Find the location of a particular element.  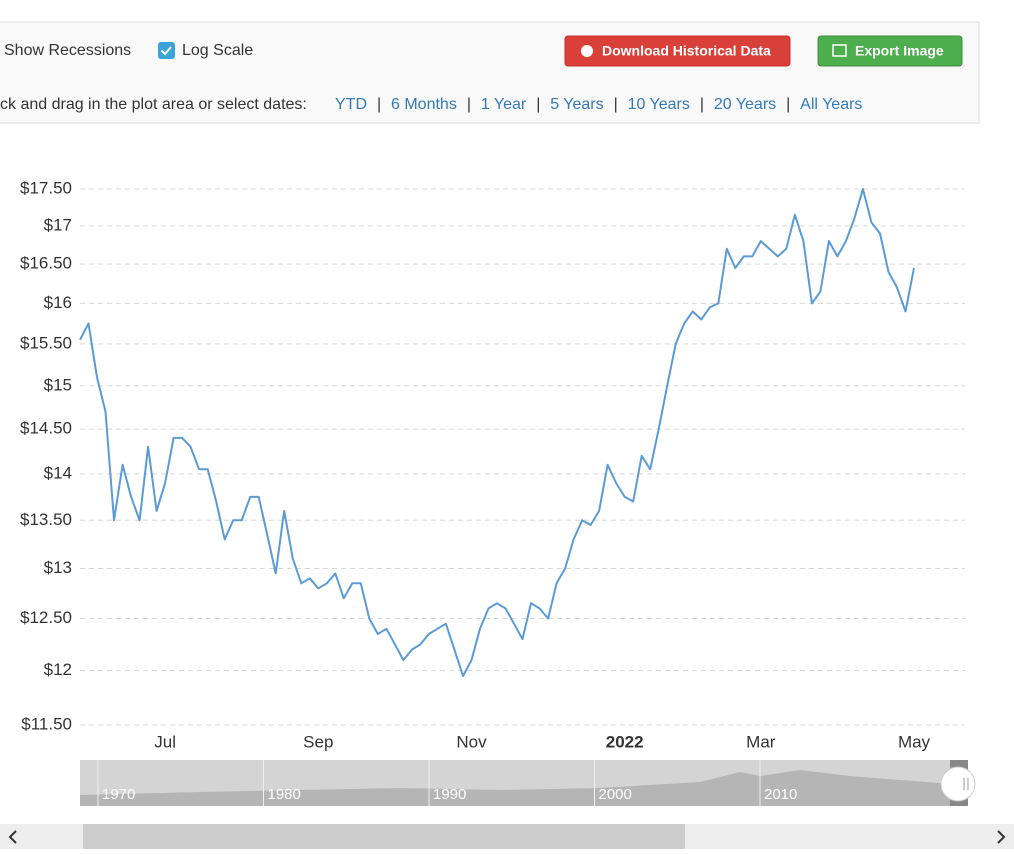

y-tick-label: $15.50 is located at coordinates (46, 342).